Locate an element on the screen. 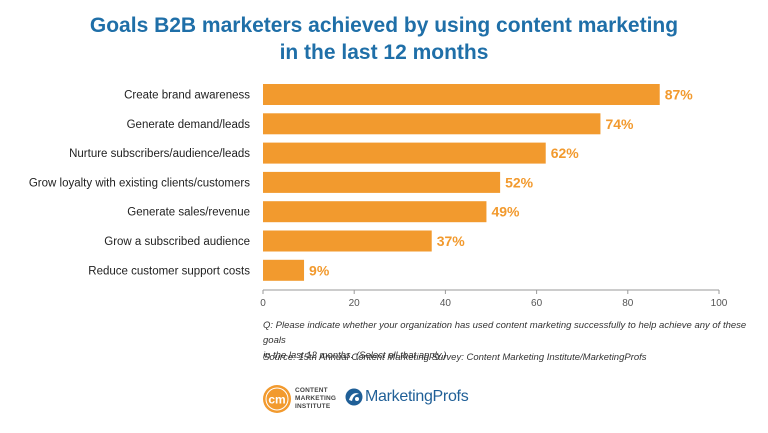  category-label: Nurture subscribers/audience/leads is located at coordinates (159, 154).